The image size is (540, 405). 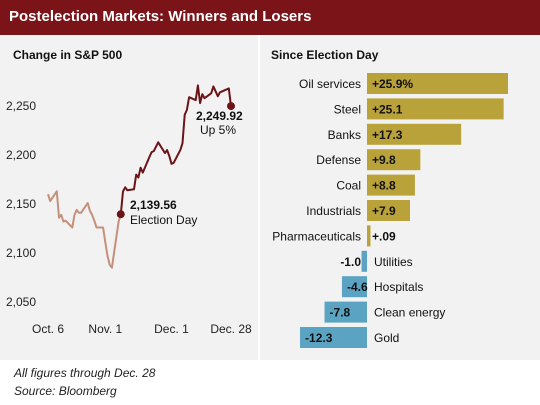 What do you see at coordinates (218, 130) in the screenshot?
I see `dec-28-label: Up 5%` at bounding box center [218, 130].